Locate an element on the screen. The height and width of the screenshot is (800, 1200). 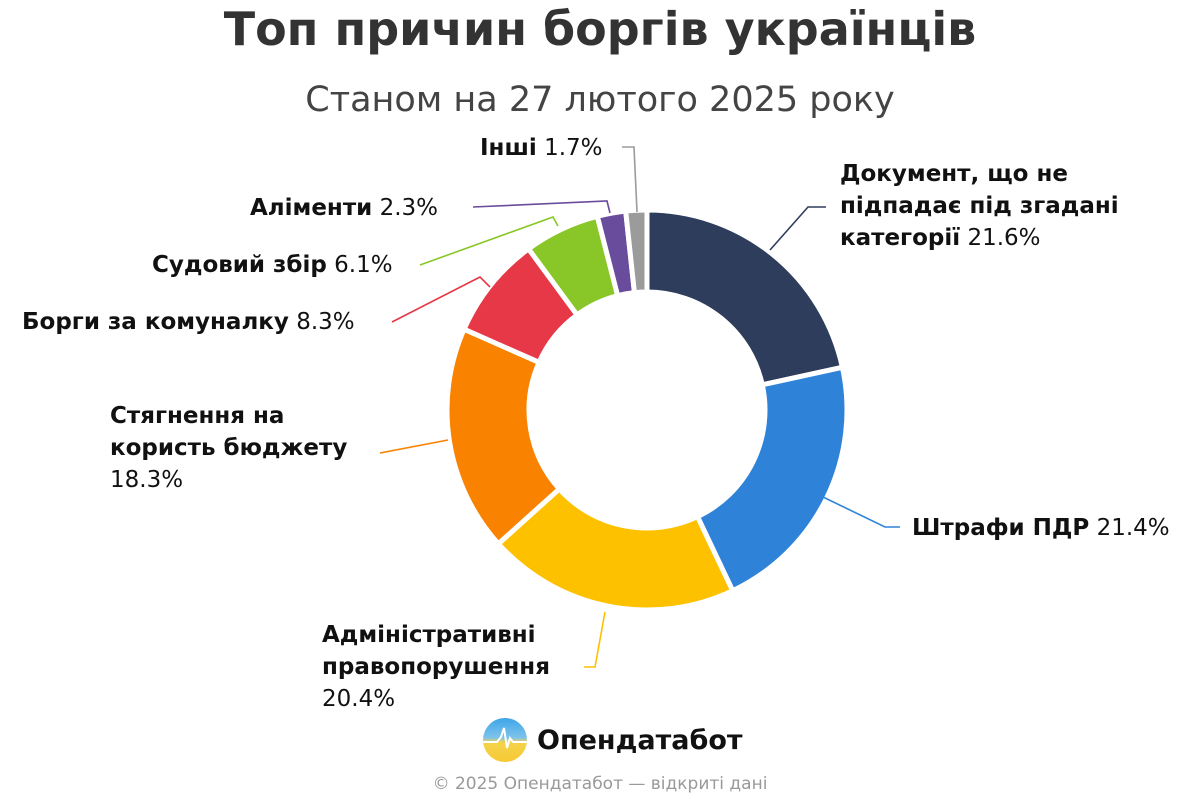
label-court-fee: Судовий збір 6.1% is located at coordinates (272, 265).